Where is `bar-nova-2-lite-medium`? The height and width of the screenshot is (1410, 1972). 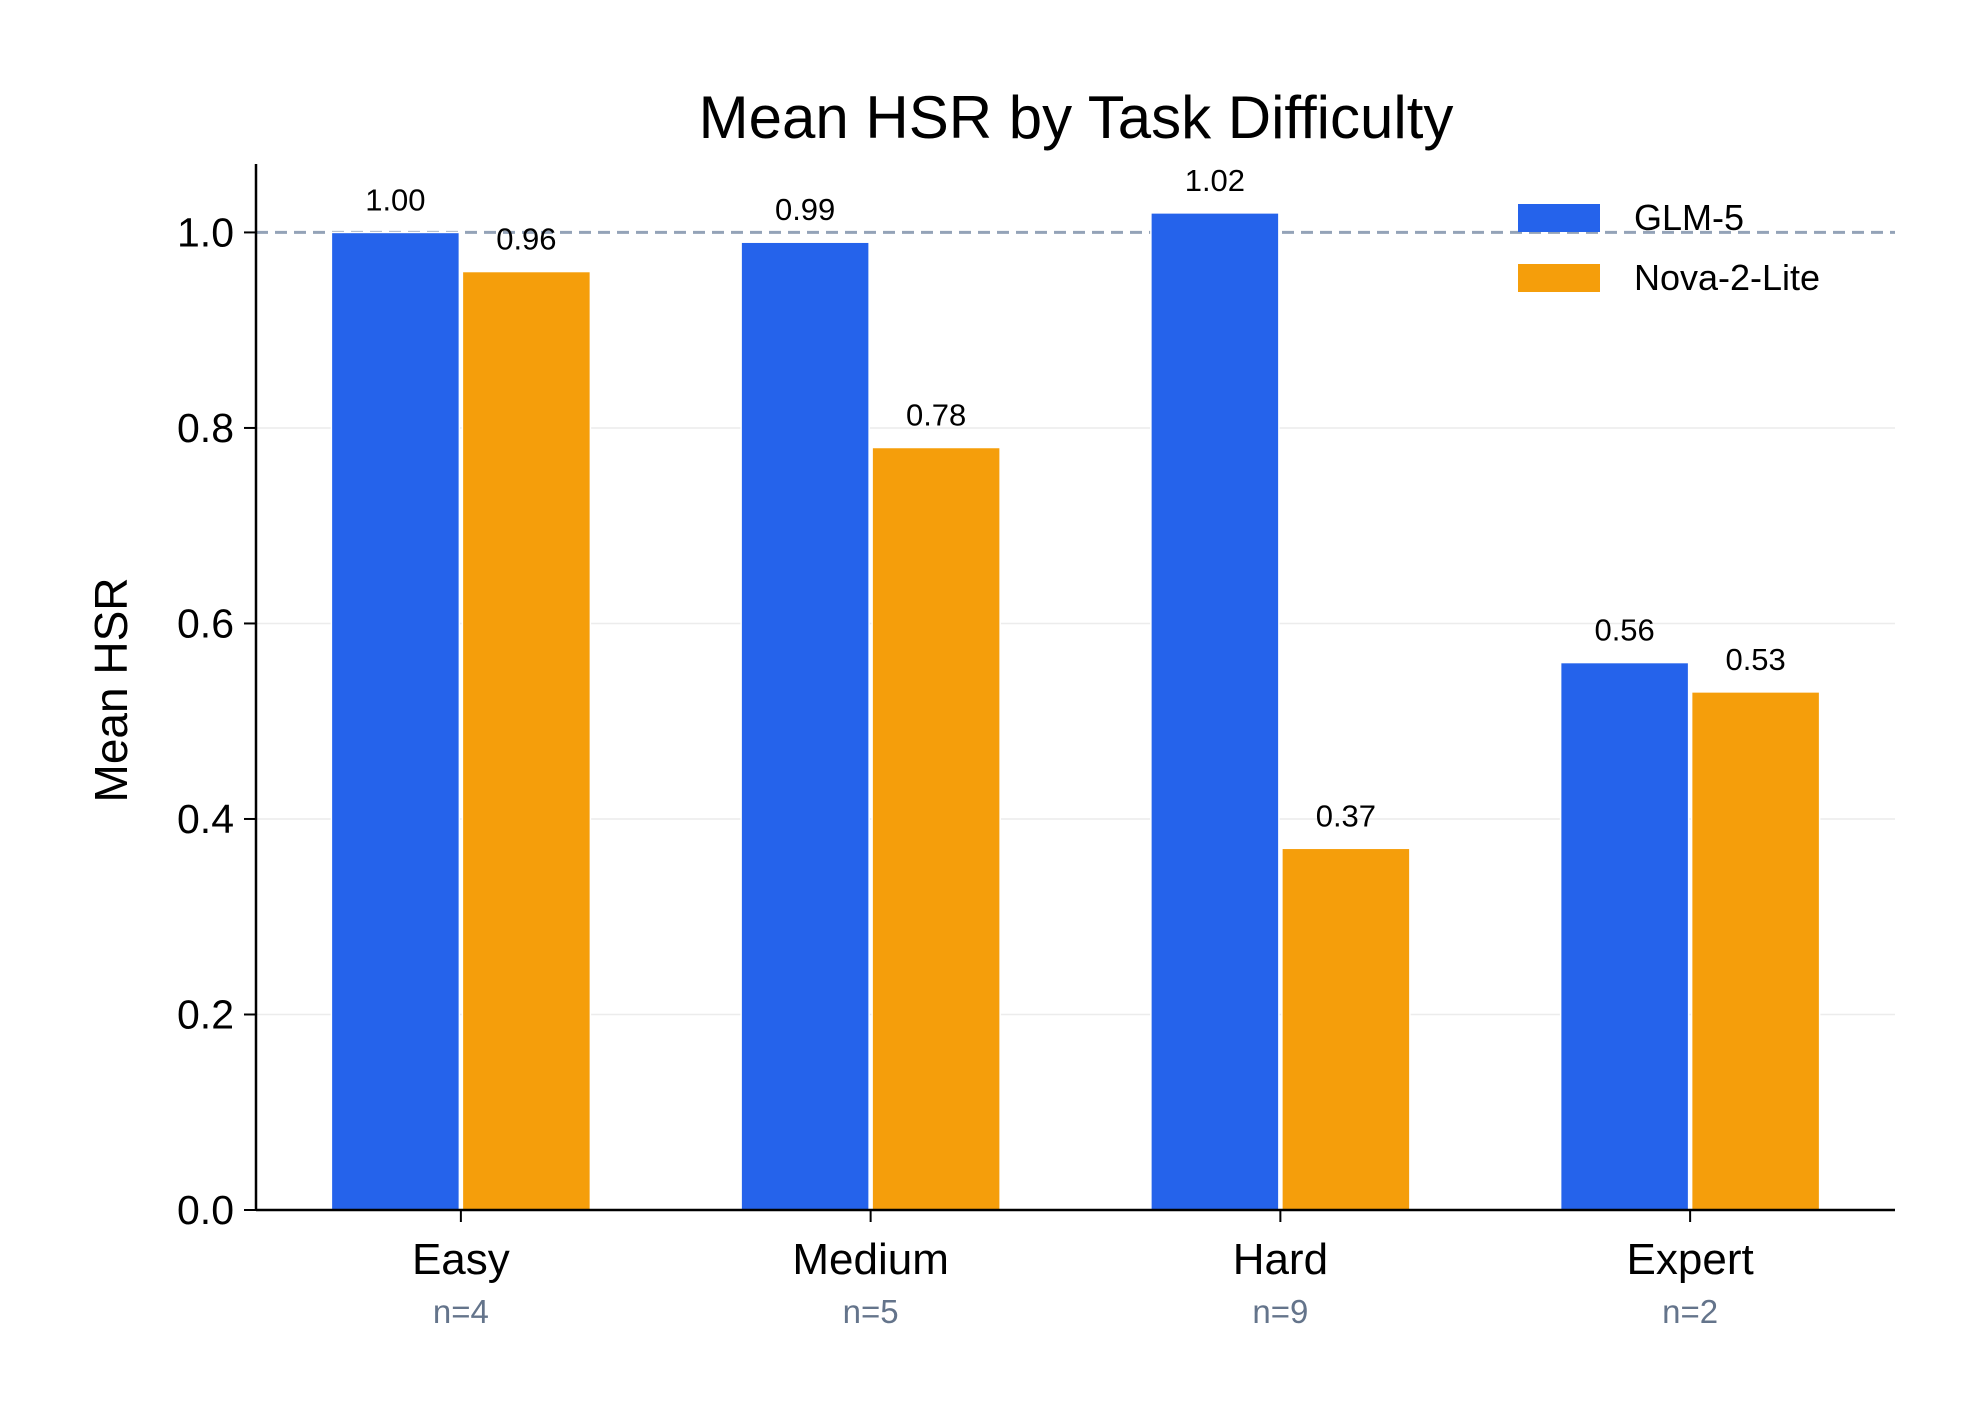
bar-nova-2-lite-medium is located at coordinates (936, 828).